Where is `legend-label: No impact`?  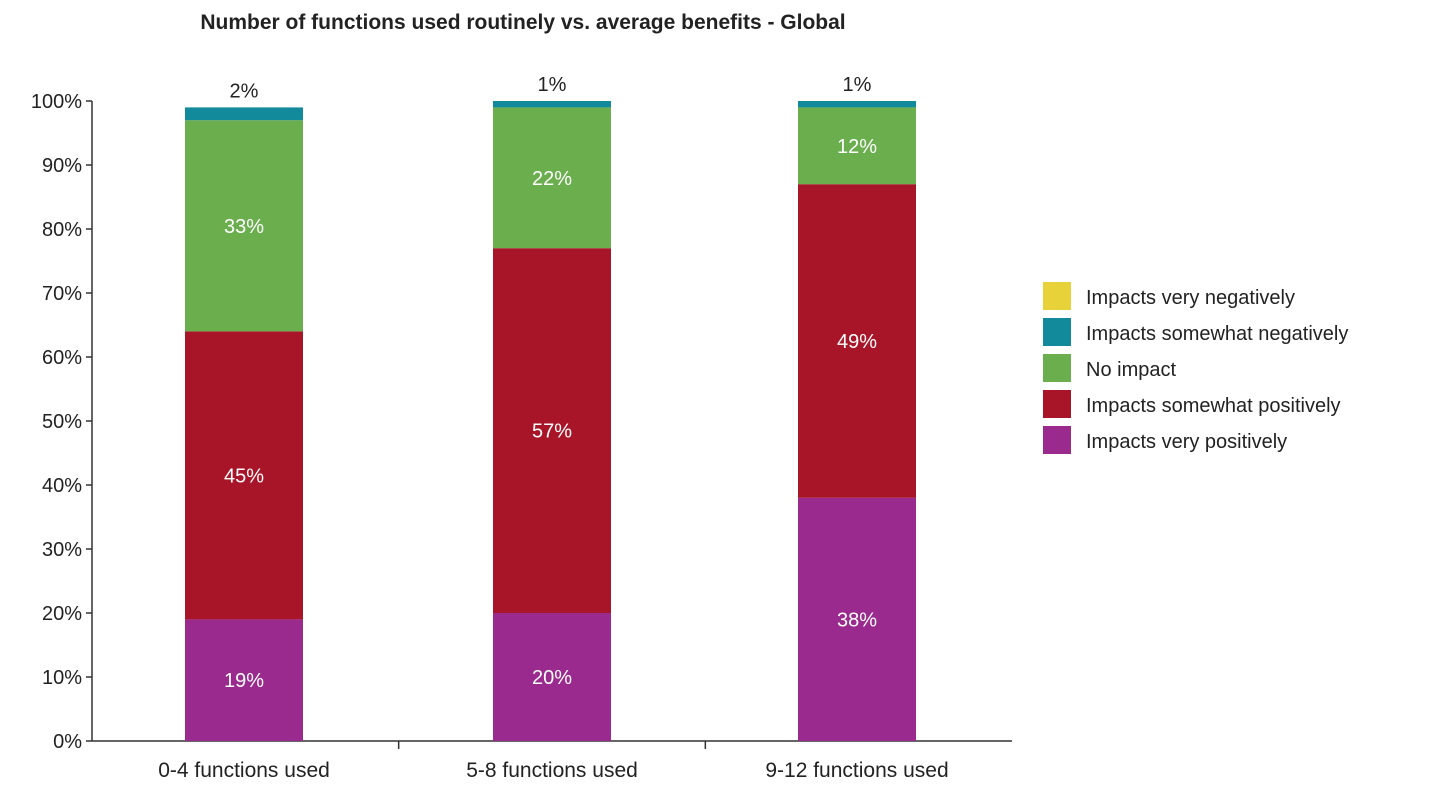
legend-label: No impact is located at coordinates (1131, 370).